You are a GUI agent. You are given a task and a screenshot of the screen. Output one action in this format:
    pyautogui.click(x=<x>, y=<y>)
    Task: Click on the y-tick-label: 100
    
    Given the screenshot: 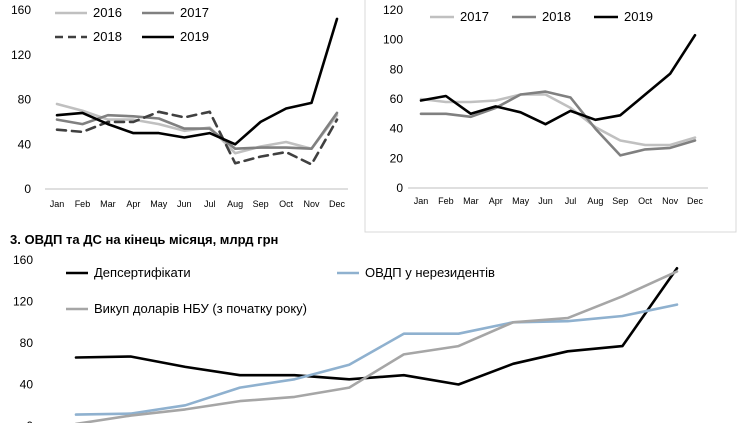 What is the action you would take?
    pyautogui.click(x=393, y=40)
    